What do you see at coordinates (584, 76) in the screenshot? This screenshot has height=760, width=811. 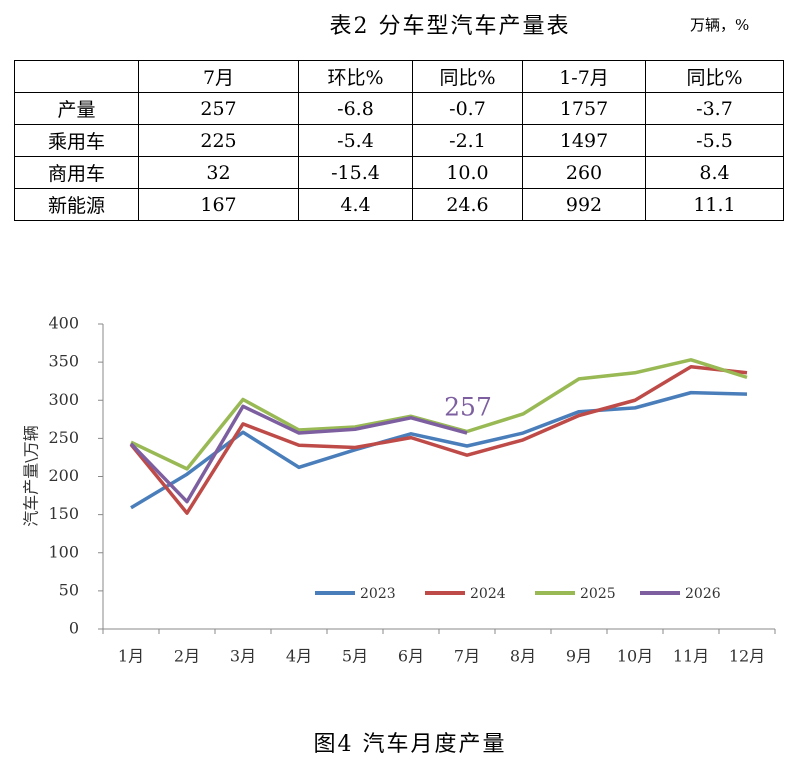 I see `cell: 1-7月` at bounding box center [584, 76].